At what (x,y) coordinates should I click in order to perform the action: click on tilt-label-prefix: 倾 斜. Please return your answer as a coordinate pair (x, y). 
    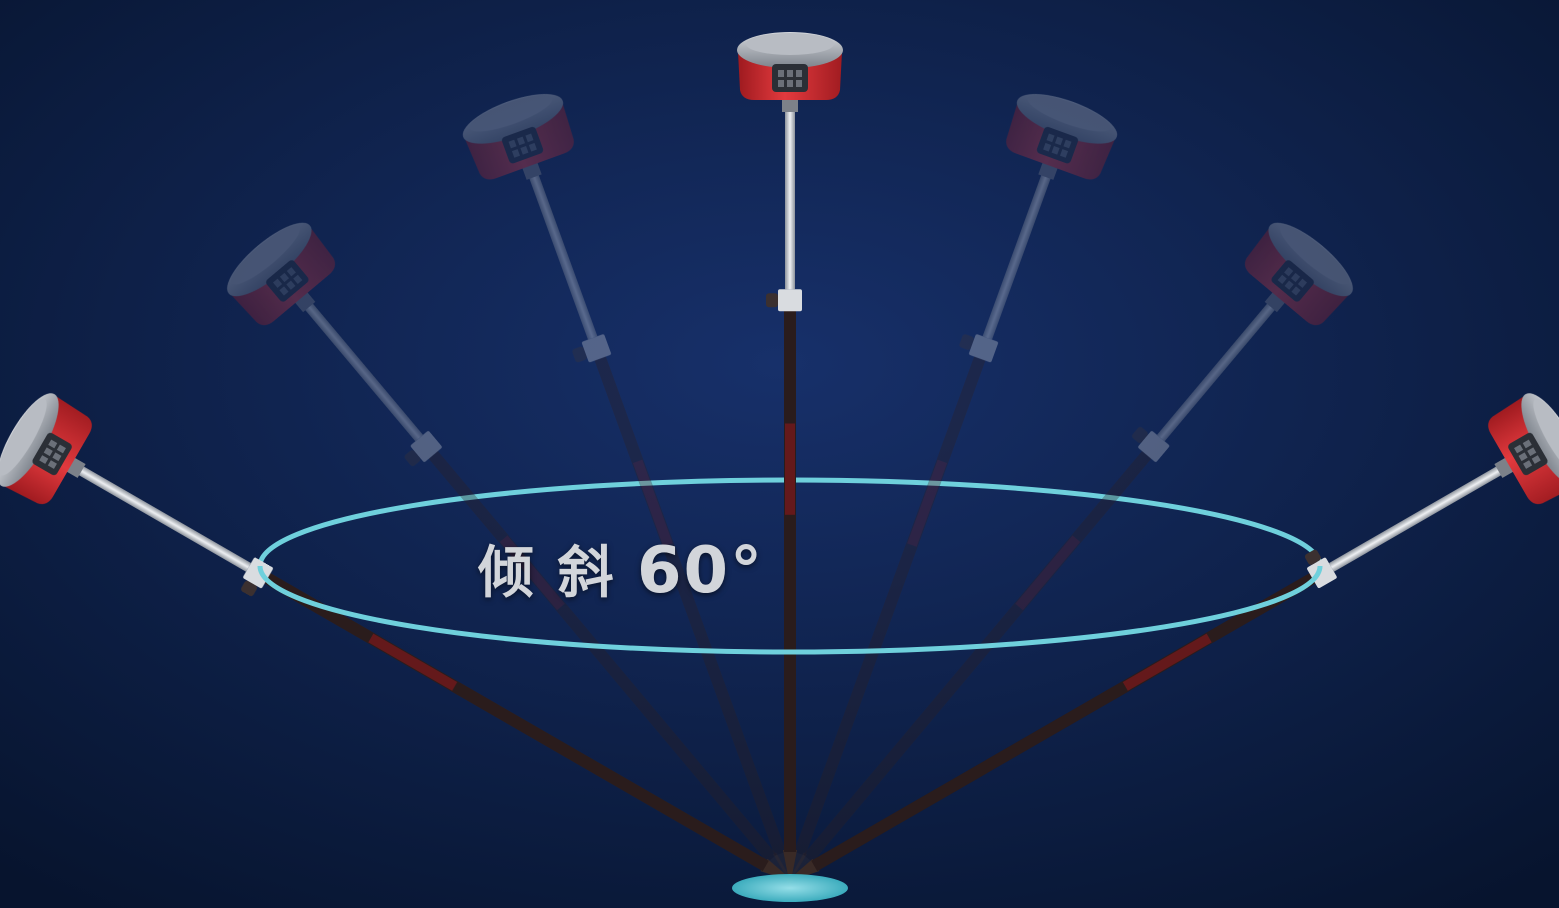
    Looking at the image, I should click on (557, 573).